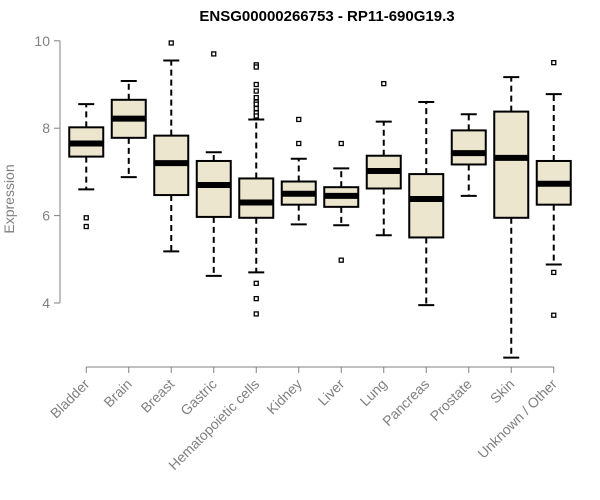 The image size is (600, 500). Describe the element at coordinates (517, 419) in the screenshot. I see `x-tick-label: Unknown / Other` at that location.